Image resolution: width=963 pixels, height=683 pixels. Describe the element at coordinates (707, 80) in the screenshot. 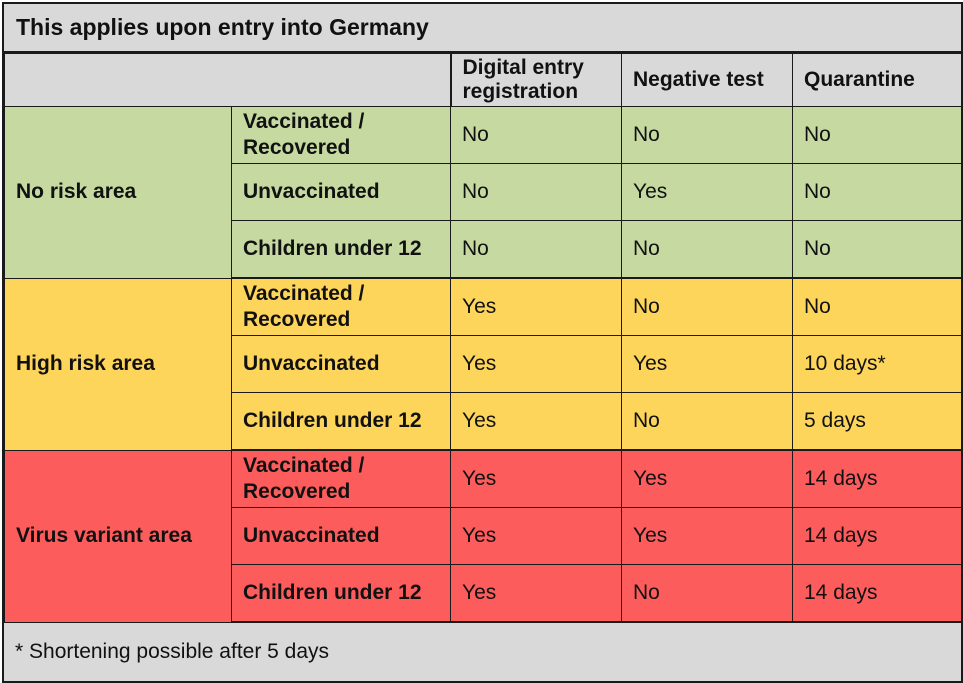

I see `header-negative-test: Negative test` at that location.